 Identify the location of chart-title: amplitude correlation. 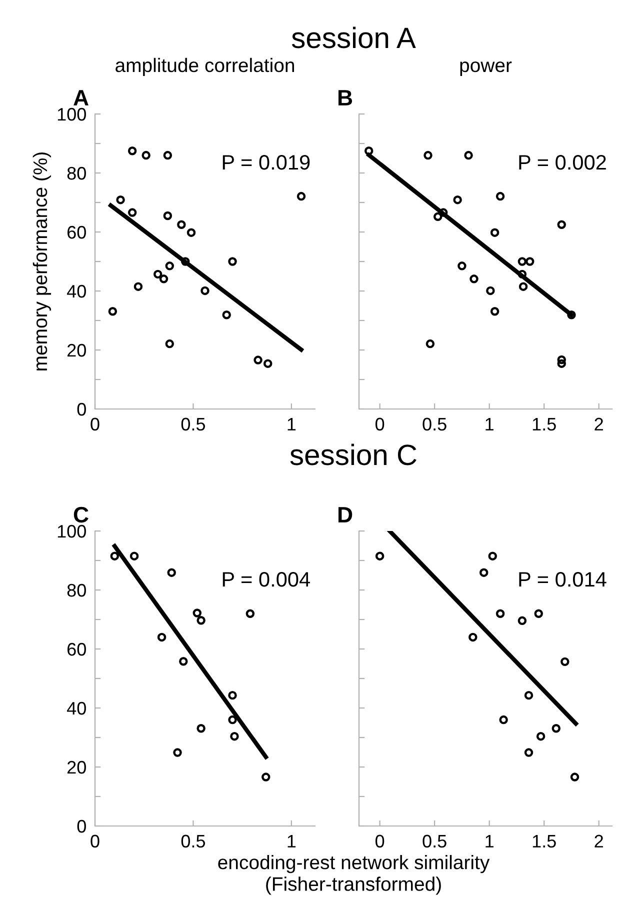
(205, 67).